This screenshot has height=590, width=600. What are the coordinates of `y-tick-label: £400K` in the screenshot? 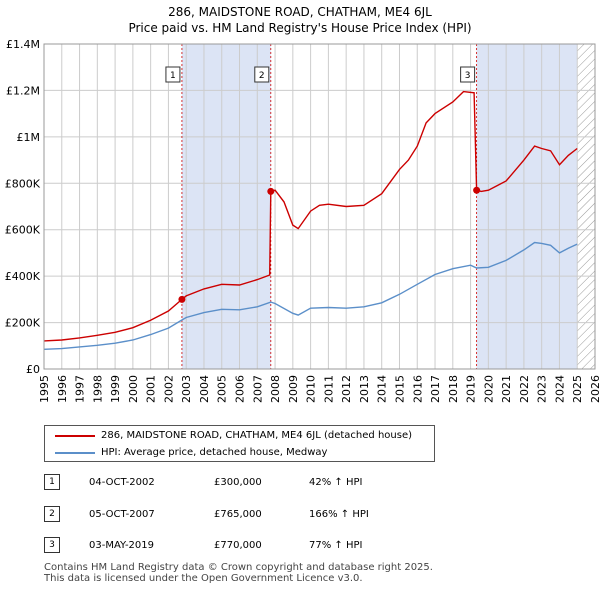 It's located at (23, 276).